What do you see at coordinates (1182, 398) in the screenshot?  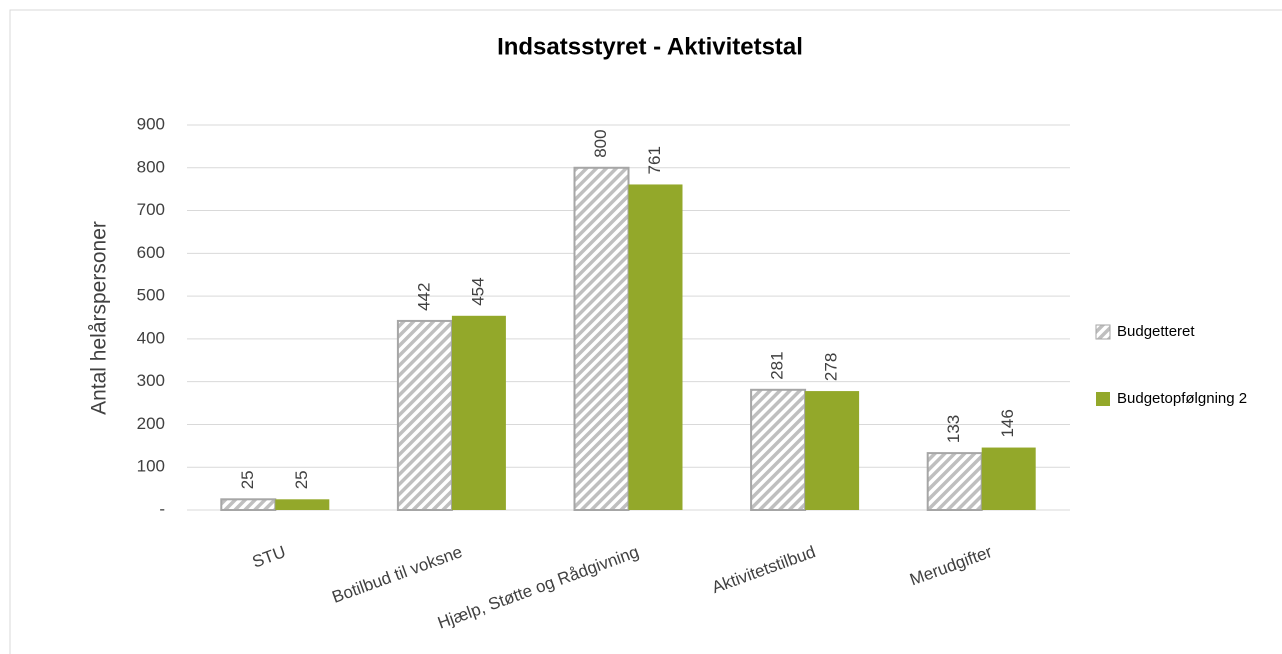 I see `legend-label: Budgetopfølgning 2` at bounding box center [1182, 398].